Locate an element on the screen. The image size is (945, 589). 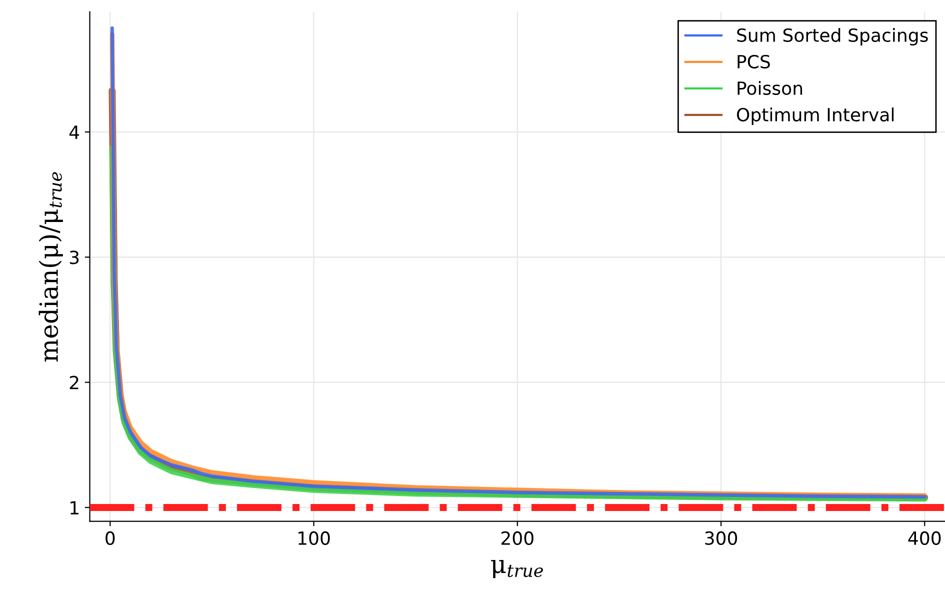
x-tick-label: 0 is located at coordinates (110, 538).